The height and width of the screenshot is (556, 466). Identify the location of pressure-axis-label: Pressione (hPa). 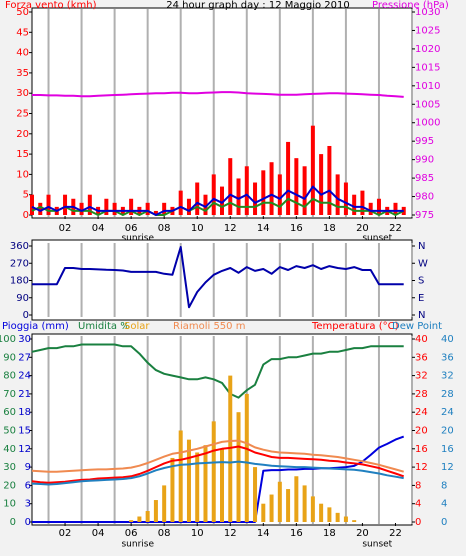
(410, 5).